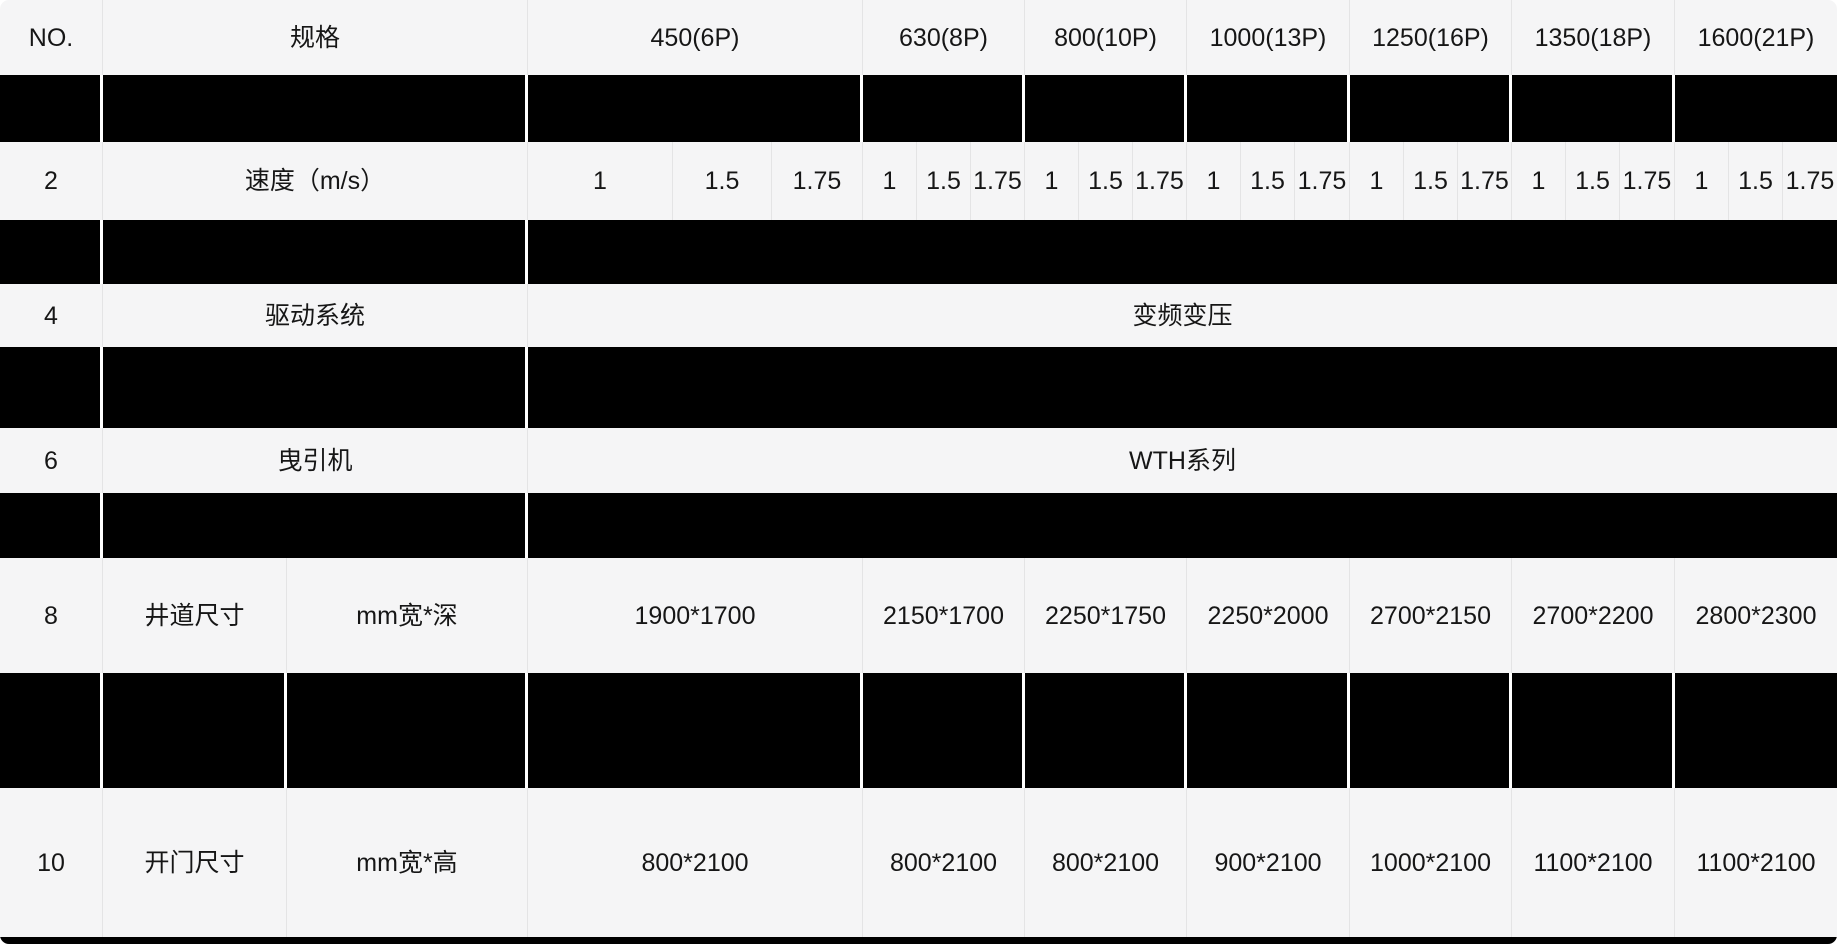 The image size is (1837, 944). What do you see at coordinates (695, 37) in the screenshot?
I see `capacity-header-cell: 450(6P)` at bounding box center [695, 37].